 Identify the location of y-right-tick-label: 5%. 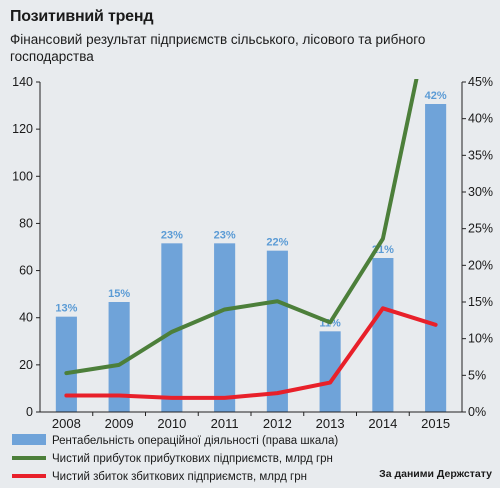
(477, 375).